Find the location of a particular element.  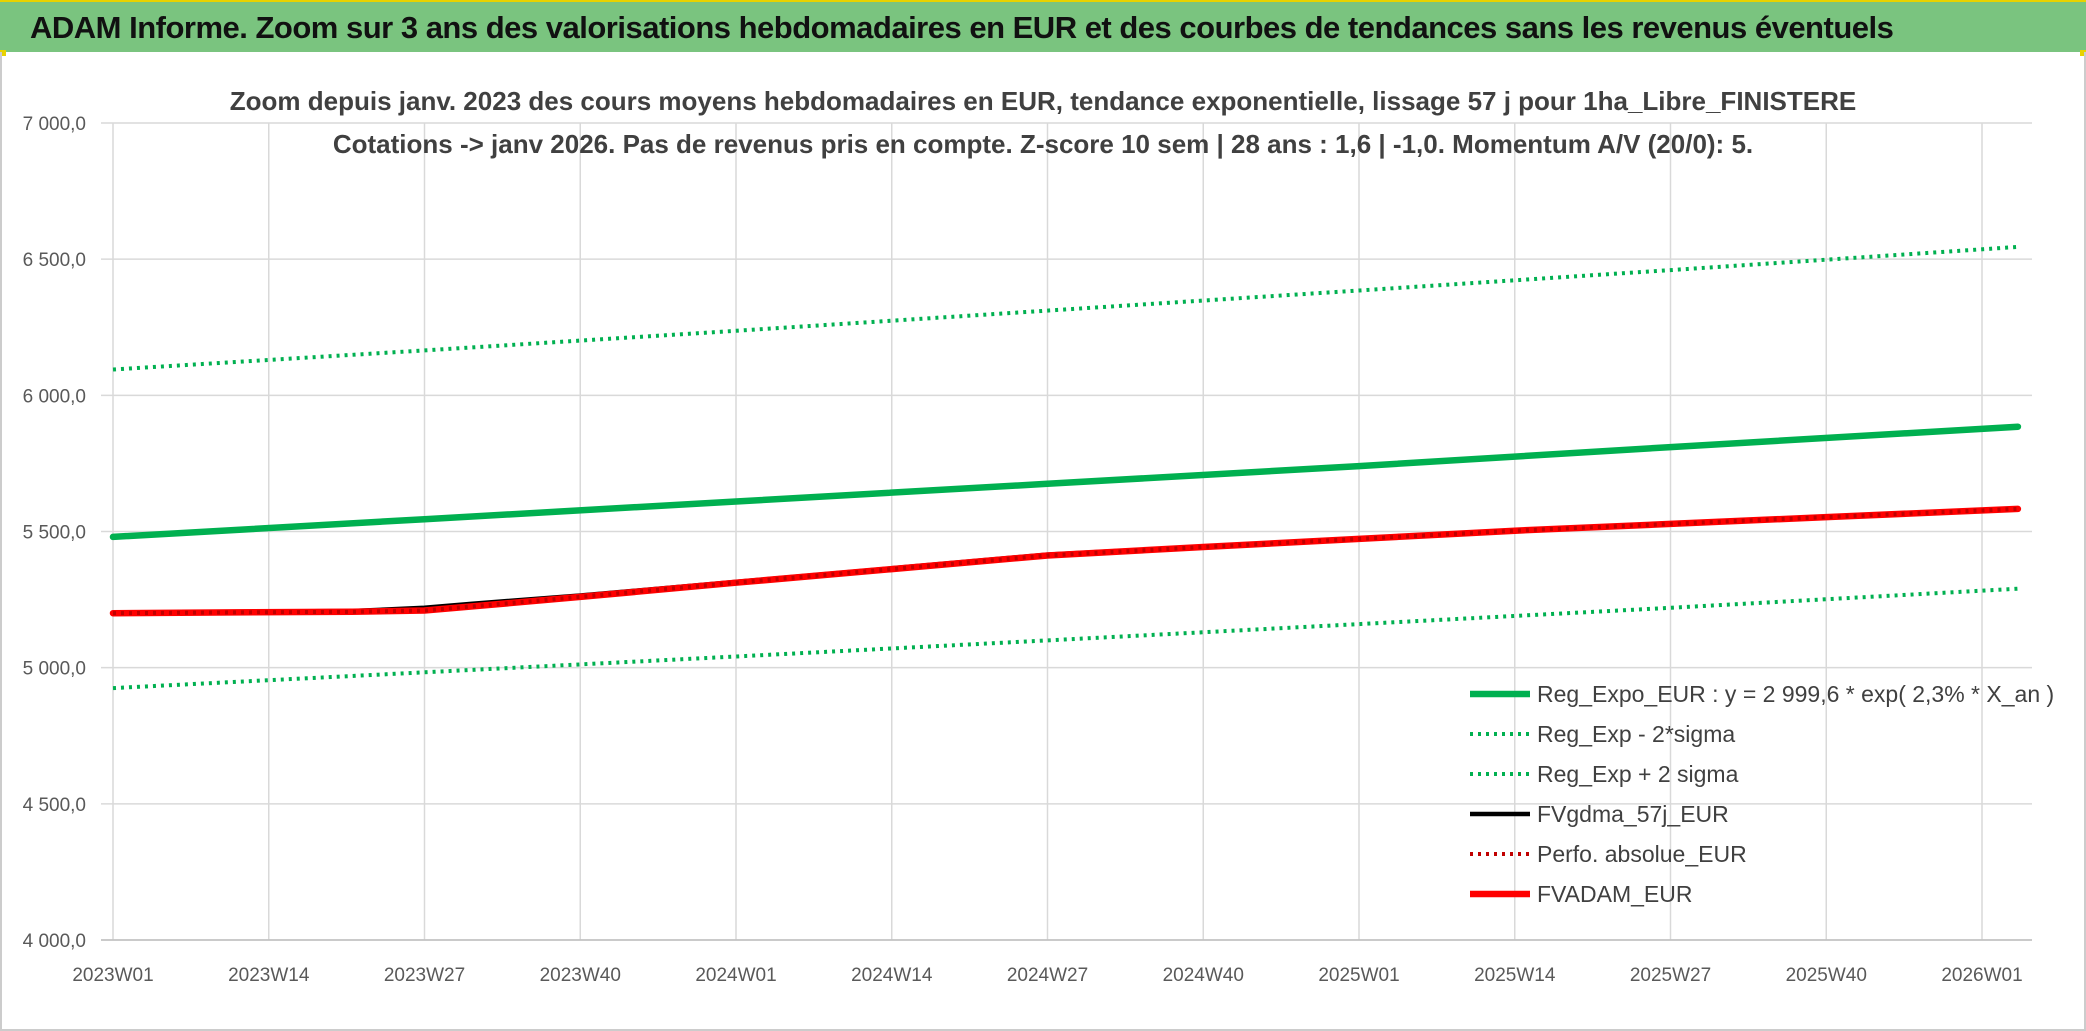

x-tick-label: 2023W01 is located at coordinates (112, 975).